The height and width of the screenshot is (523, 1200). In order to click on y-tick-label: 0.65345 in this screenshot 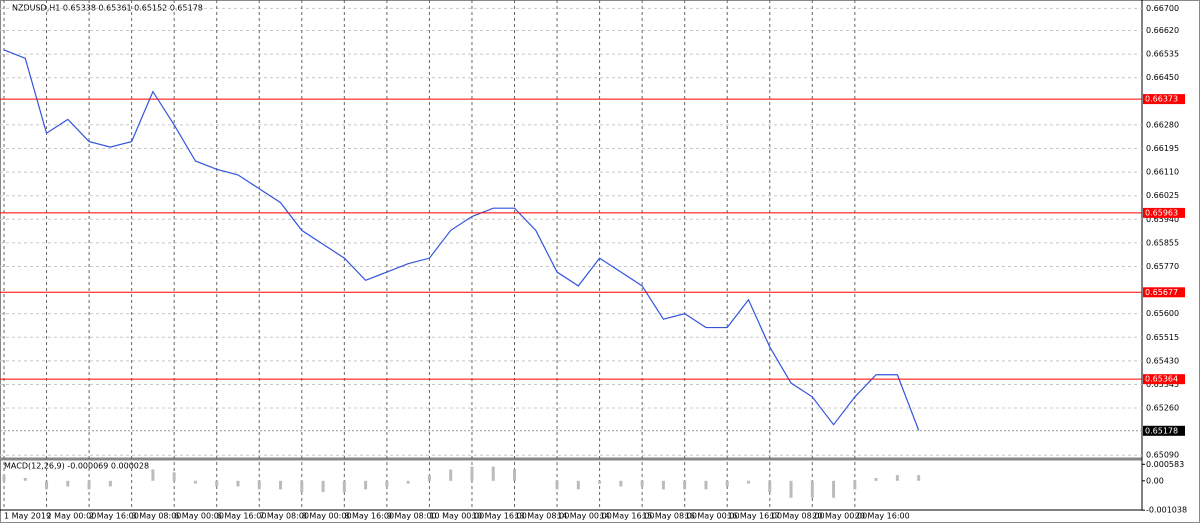, I will do `click(1162, 384)`.